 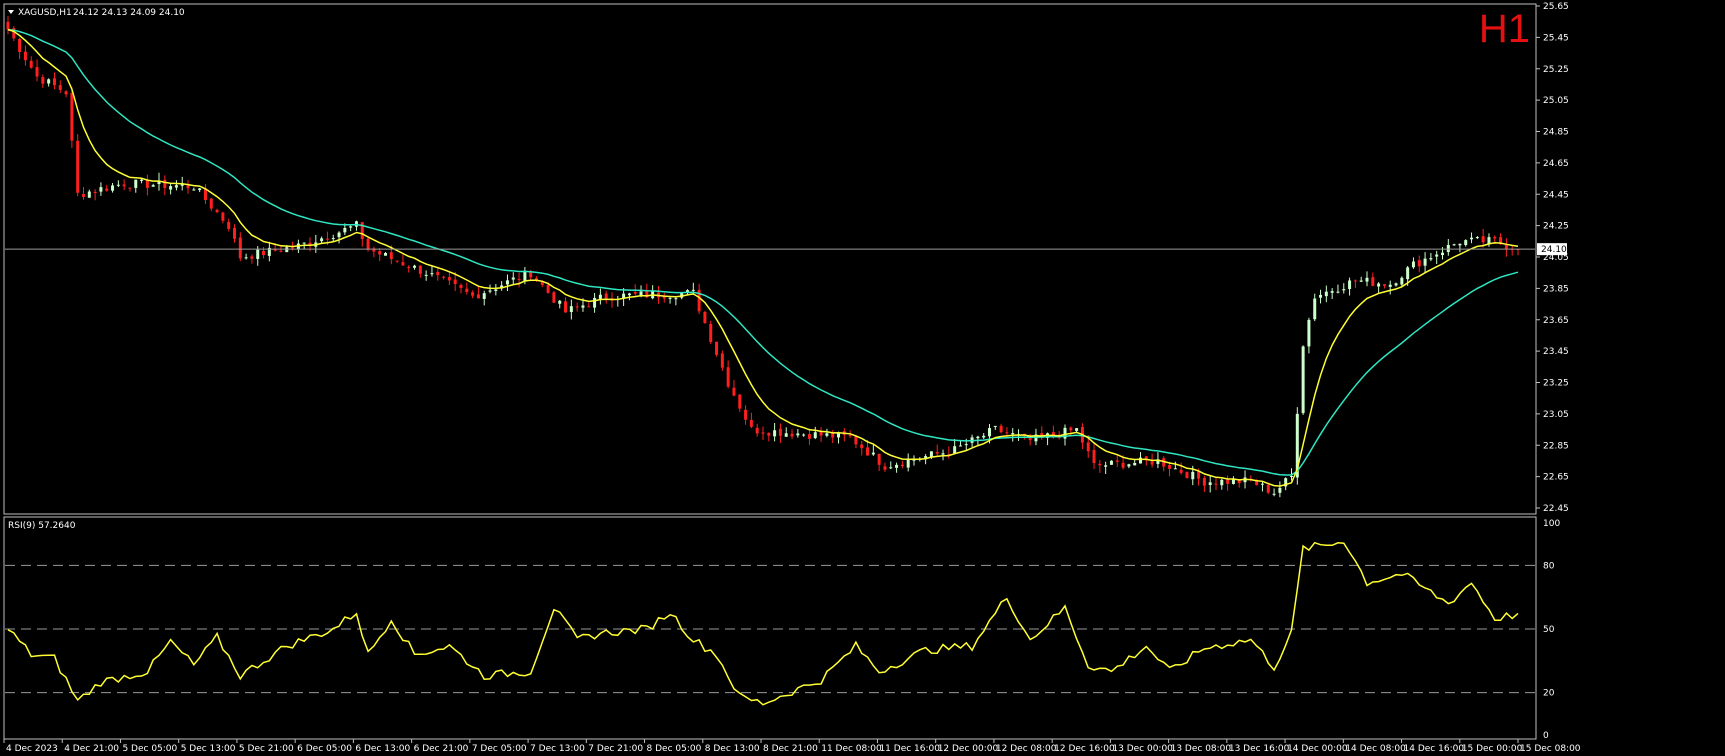 I want to click on price-tick-label: 22.45, so click(x=1556, y=509).